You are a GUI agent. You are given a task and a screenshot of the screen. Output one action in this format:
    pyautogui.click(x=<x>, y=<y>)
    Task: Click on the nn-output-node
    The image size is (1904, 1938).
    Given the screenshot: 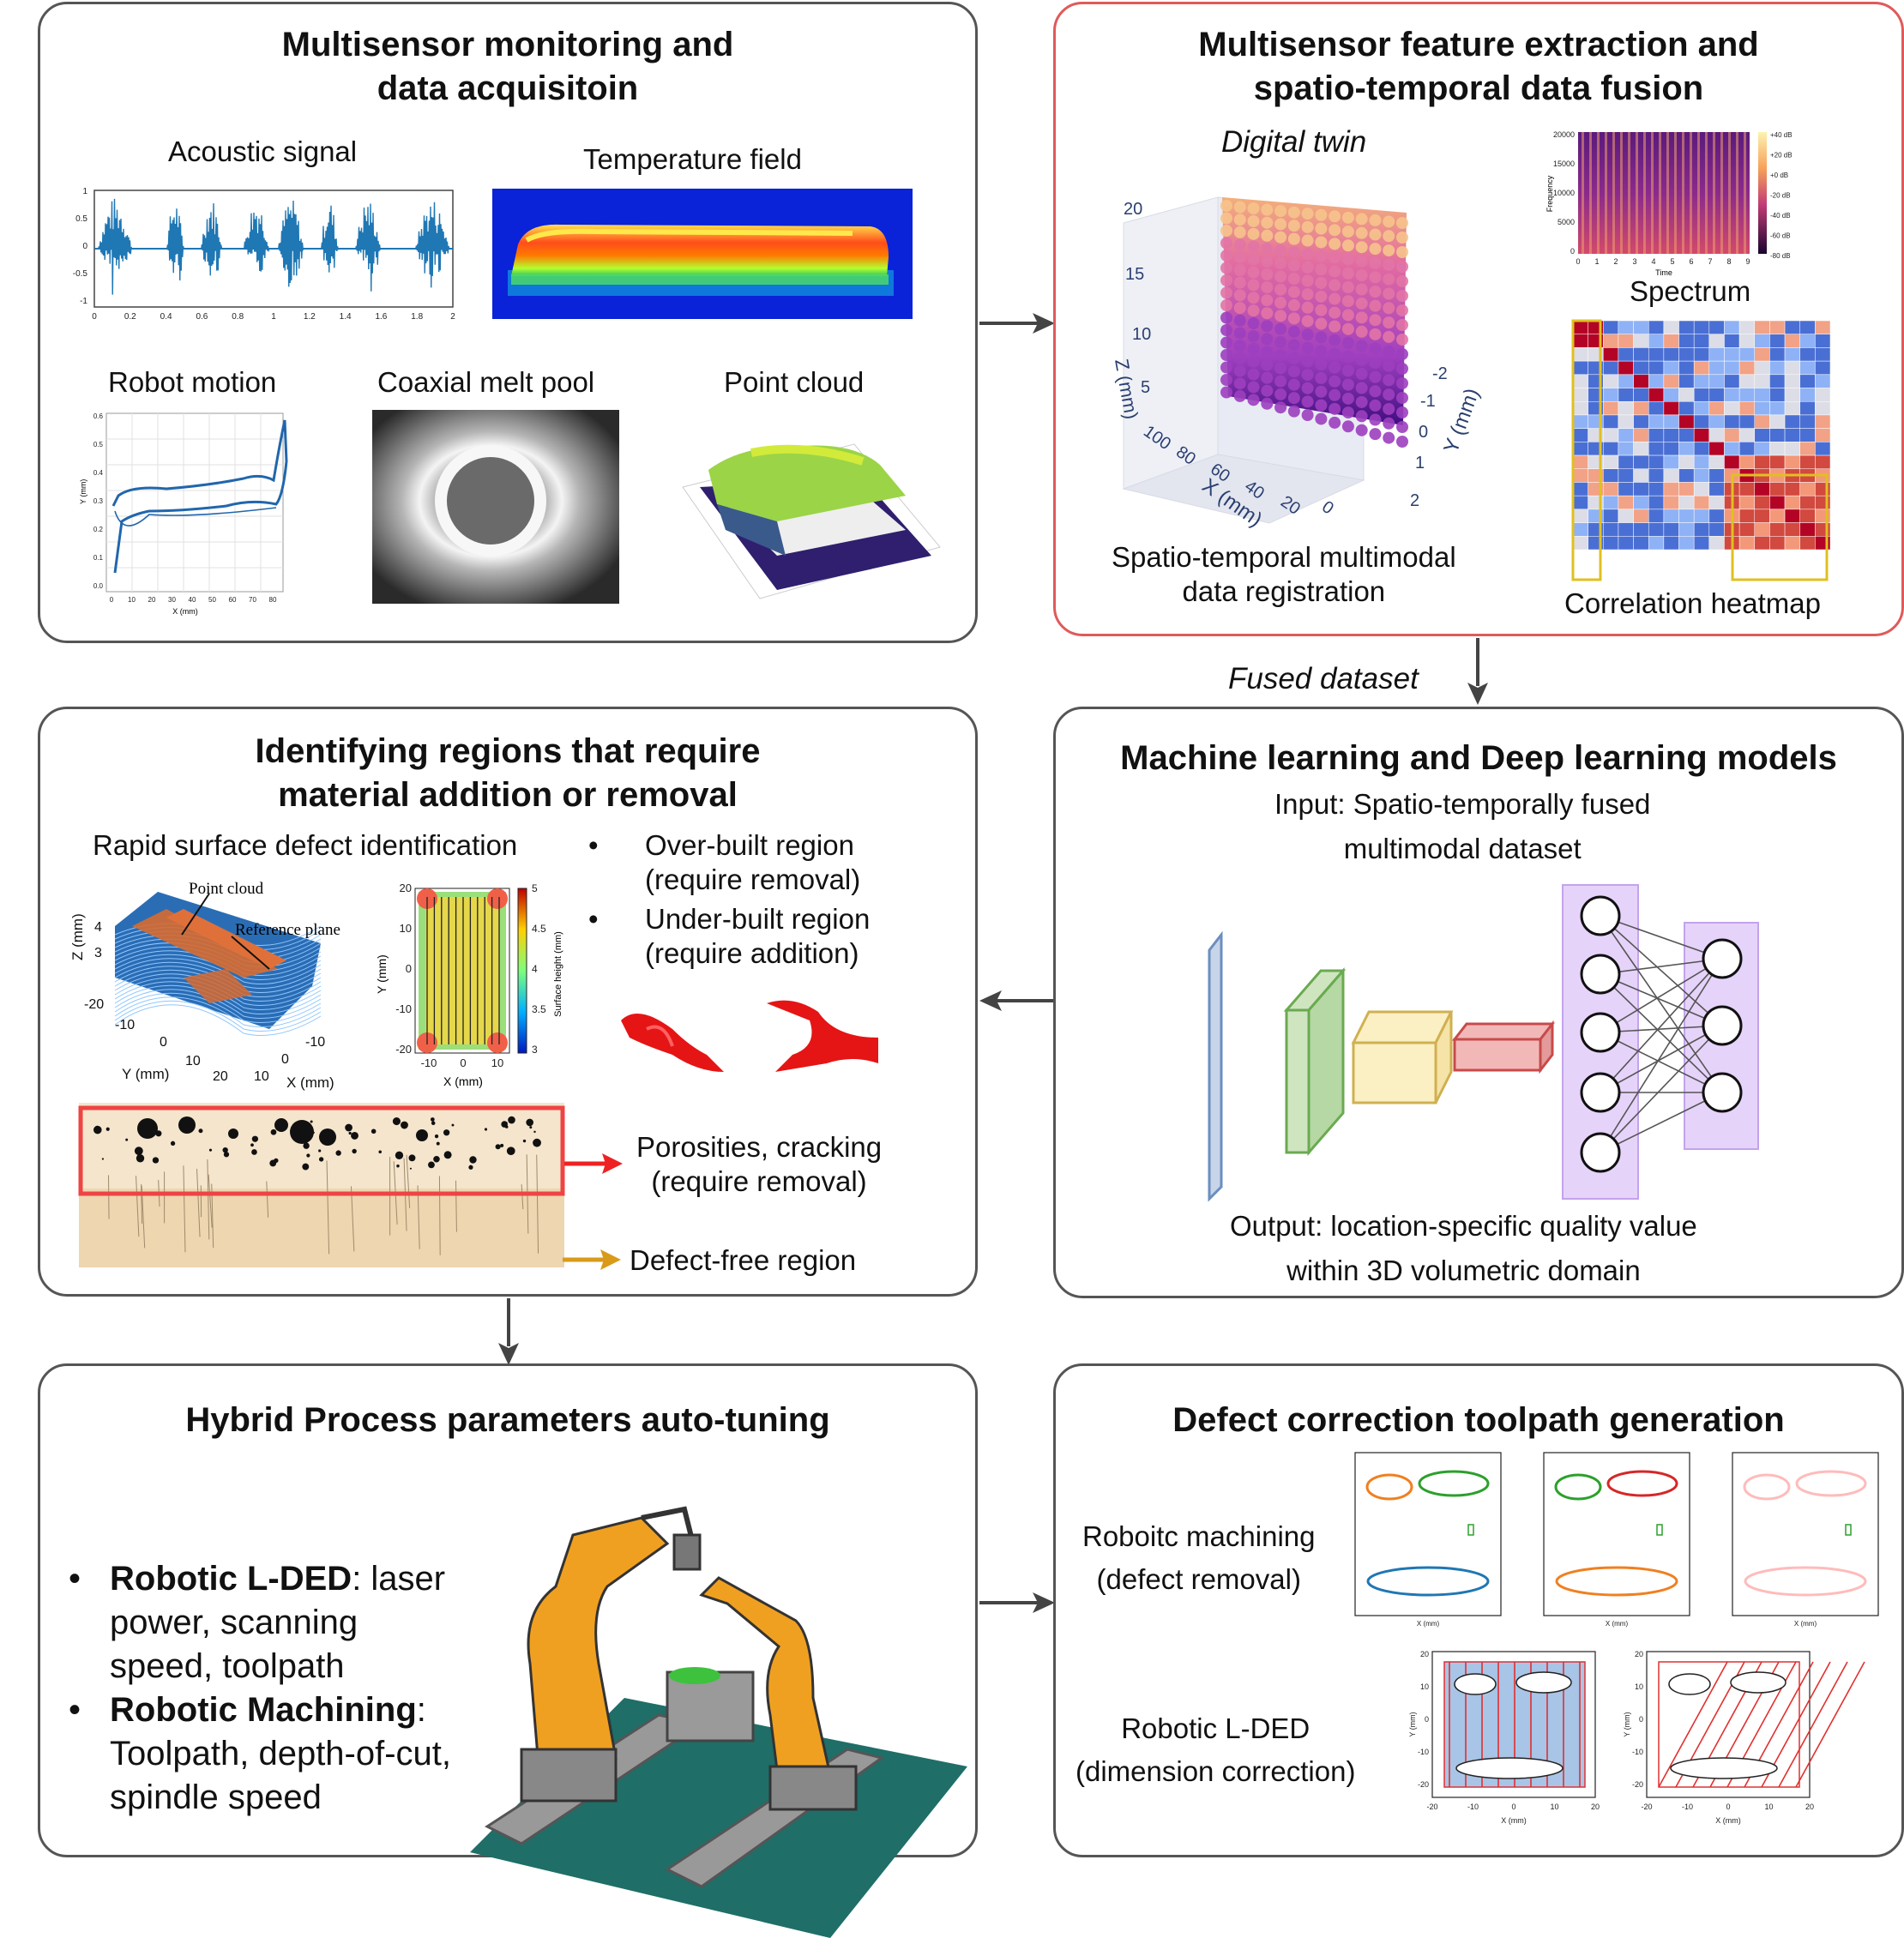 What is the action you would take?
    pyautogui.click(x=1722, y=1025)
    